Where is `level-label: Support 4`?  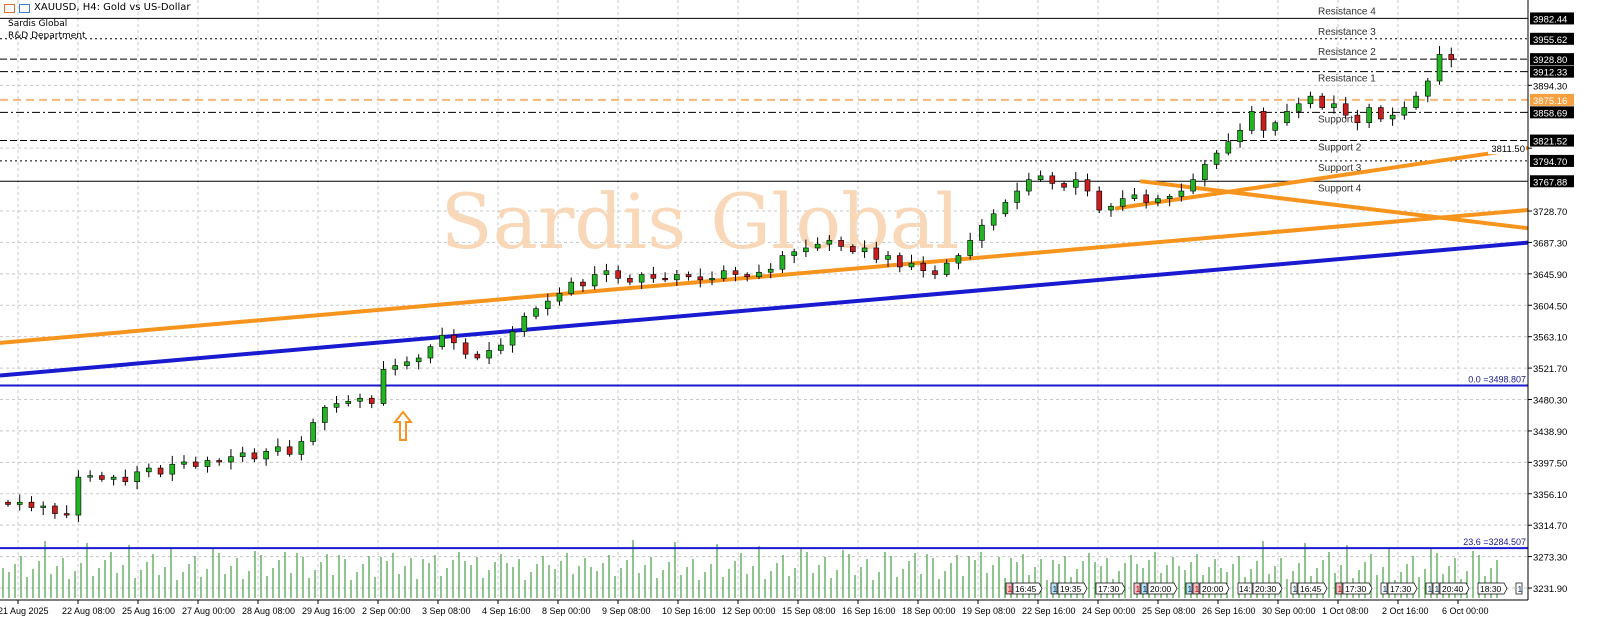
level-label: Support 4 is located at coordinates (1340, 188).